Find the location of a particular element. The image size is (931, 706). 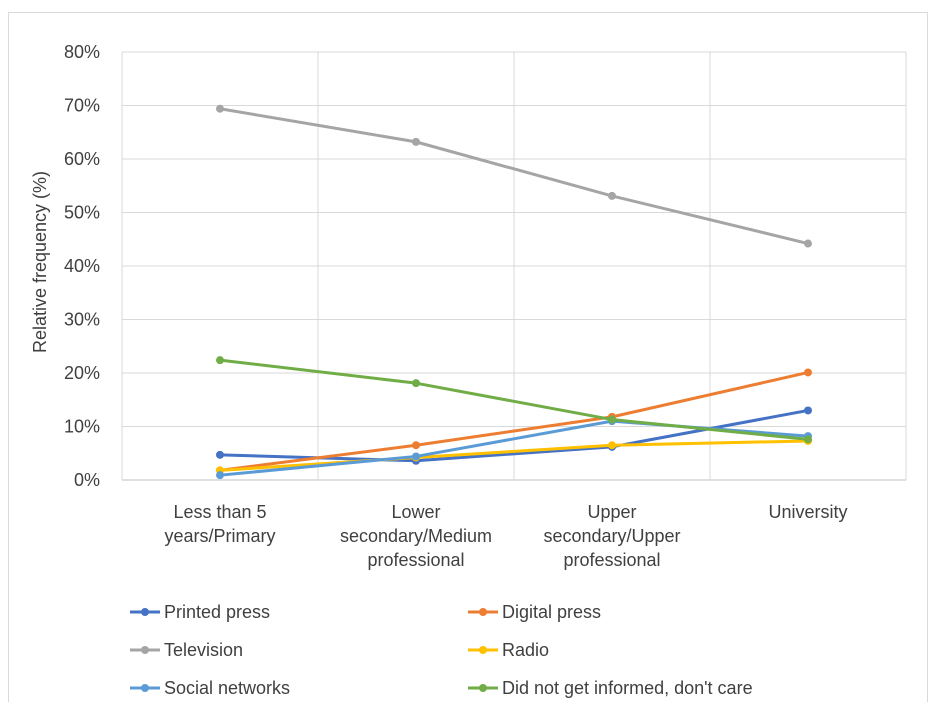

legend-label: Radio is located at coordinates (525, 650).